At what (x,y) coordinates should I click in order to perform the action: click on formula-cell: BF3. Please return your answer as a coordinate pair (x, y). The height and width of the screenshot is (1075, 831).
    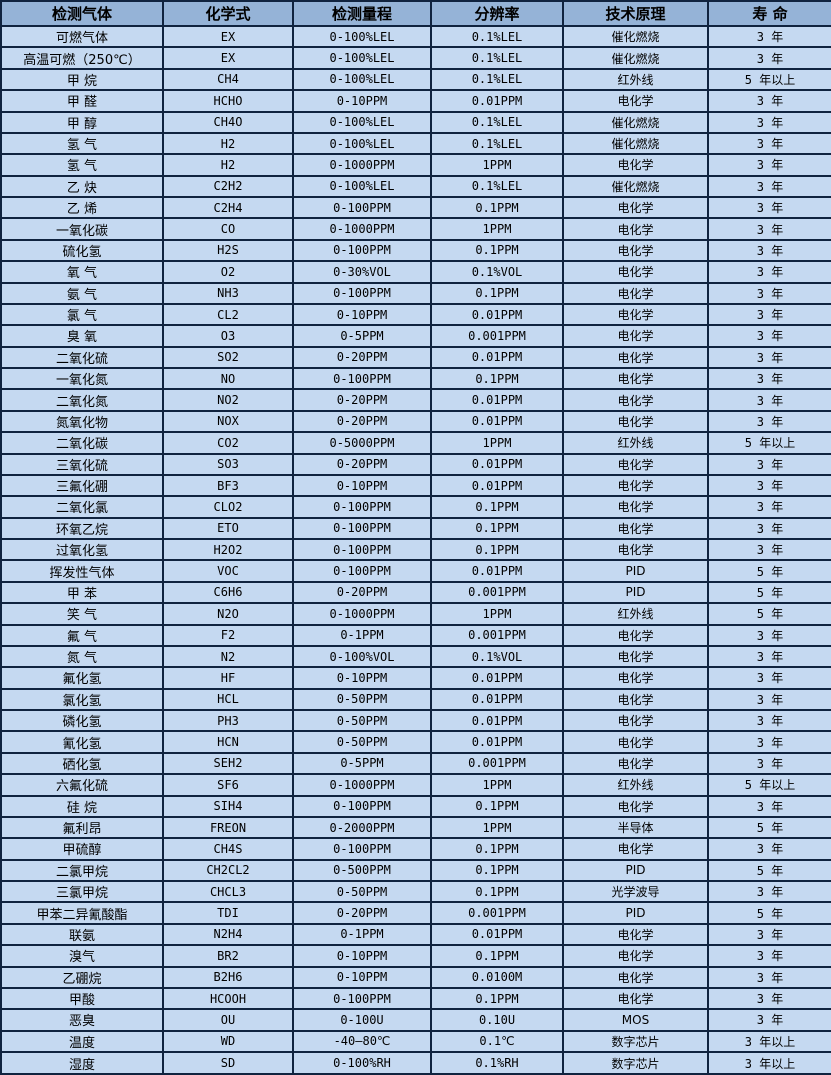
    Looking at the image, I should click on (228, 485).